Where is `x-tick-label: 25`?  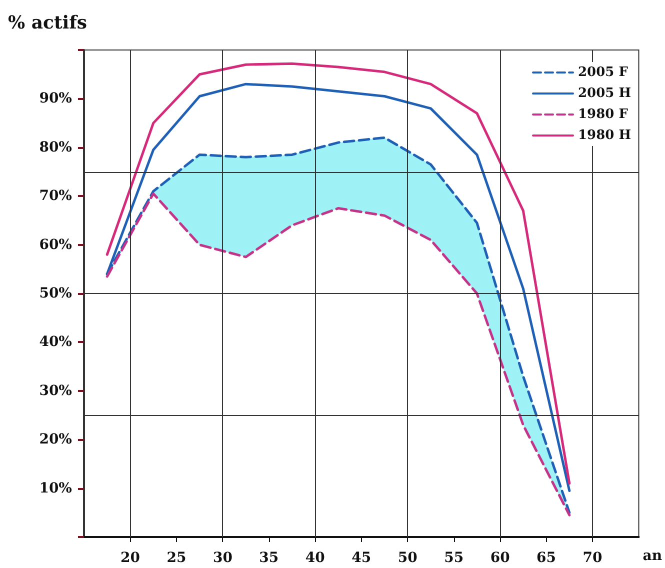
x-tick-label: 25 is located at coordinates (176, 558).